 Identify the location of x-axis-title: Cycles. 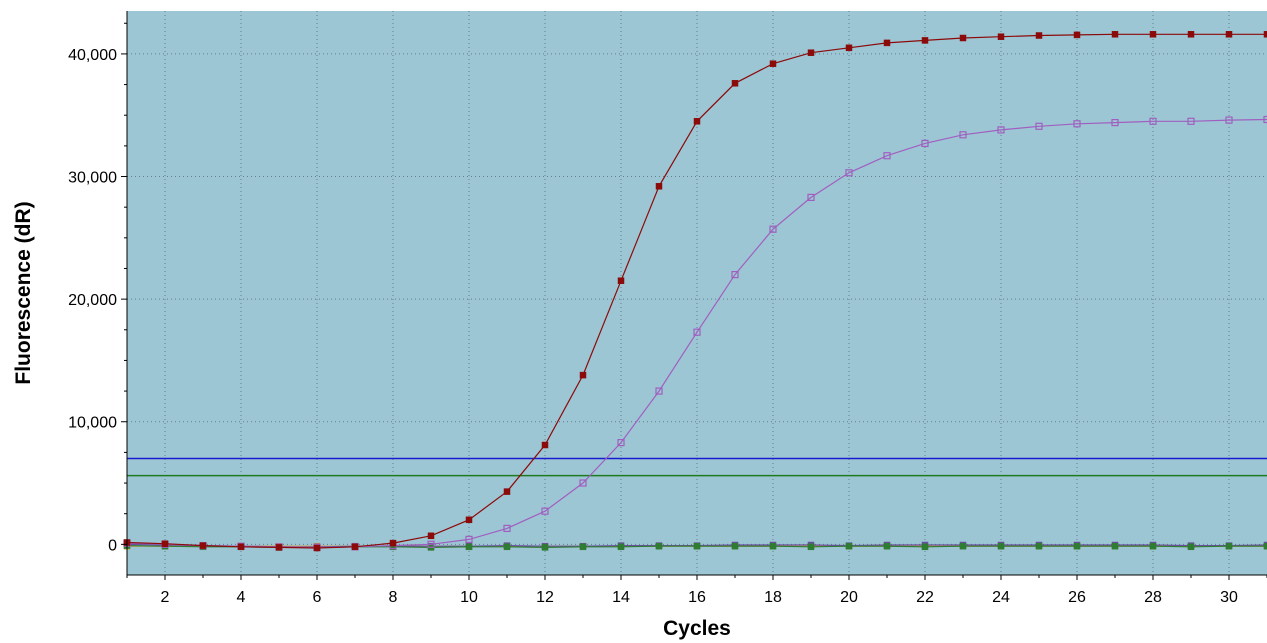
(697, 628).